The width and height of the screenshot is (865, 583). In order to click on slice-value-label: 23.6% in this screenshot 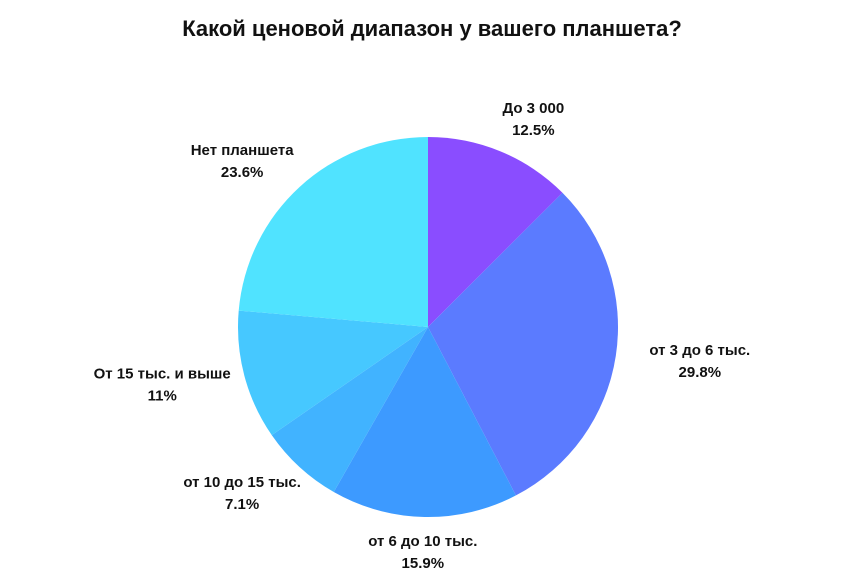, I will do `click(242, 172)`.